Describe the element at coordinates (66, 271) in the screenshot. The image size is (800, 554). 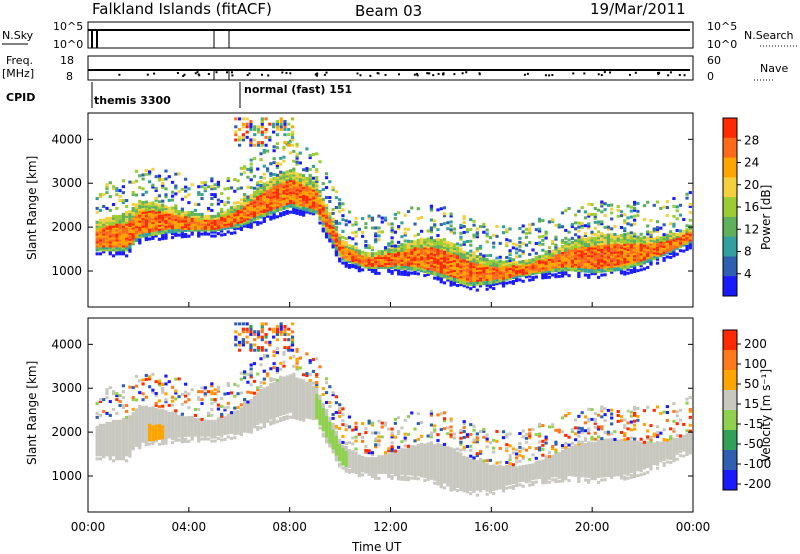
I see `y-tick-label: 1000` at that location.